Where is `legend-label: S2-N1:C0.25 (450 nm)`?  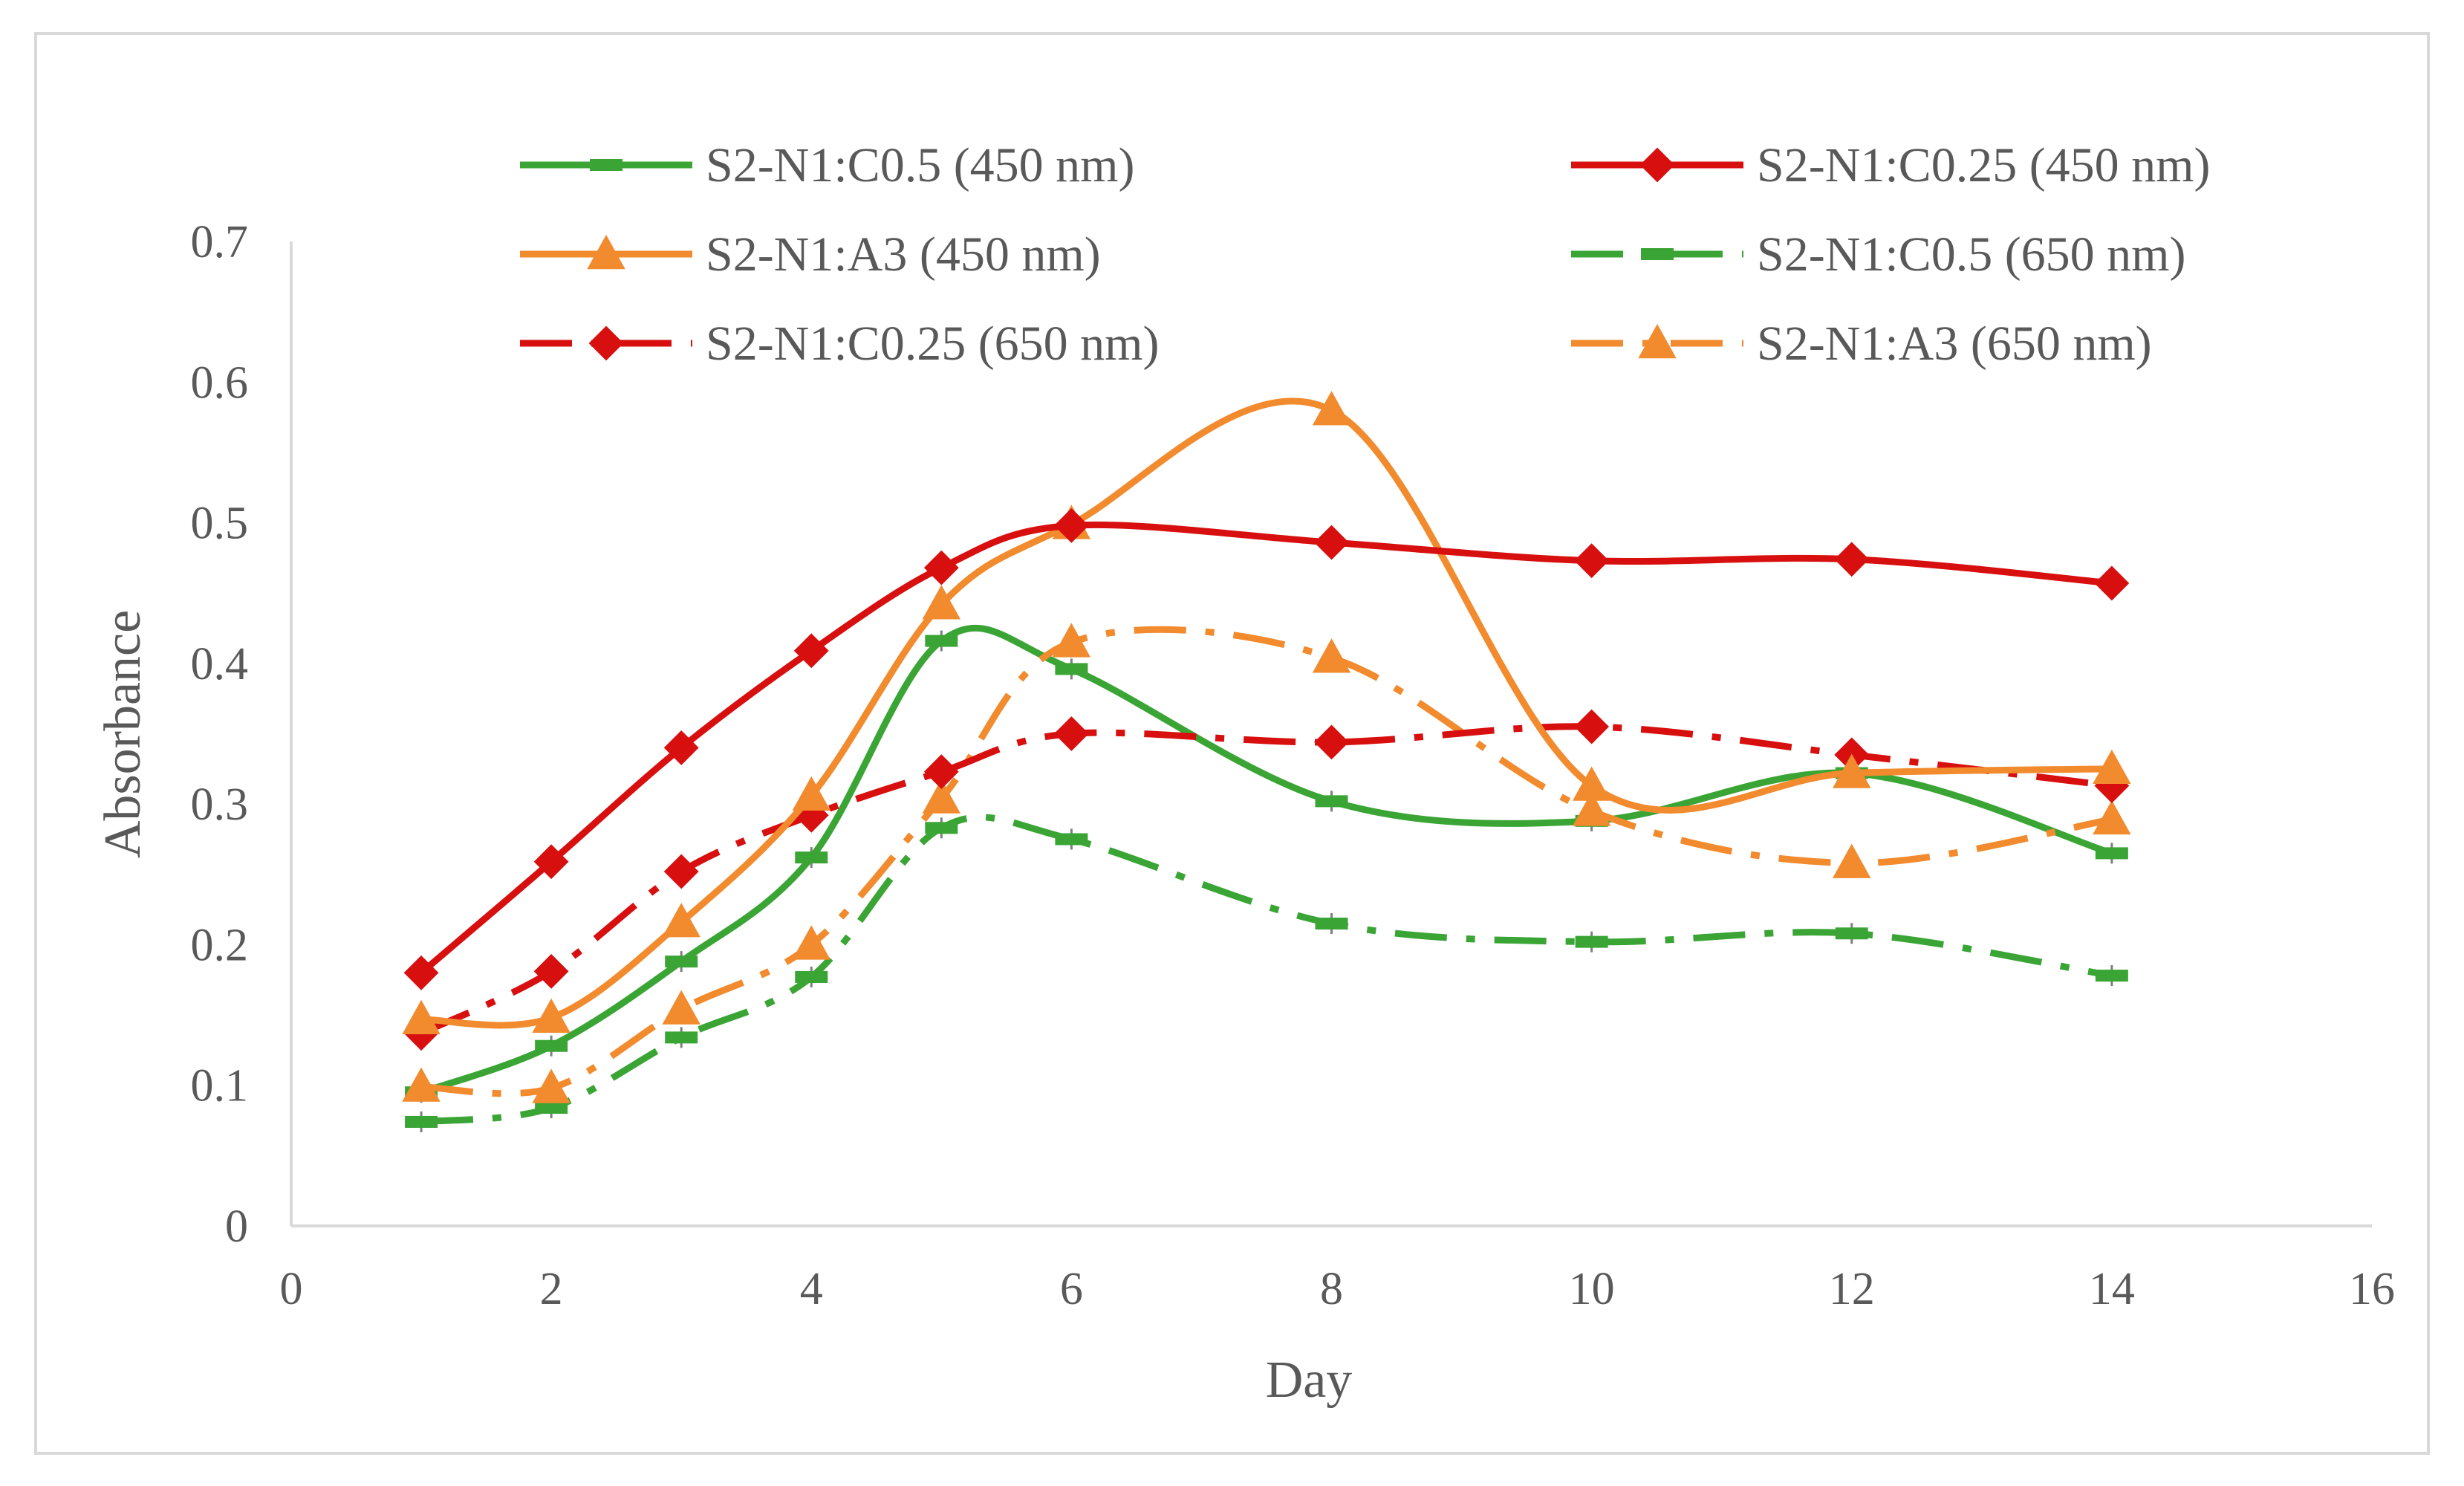 legend-label: S2-N1:C0.25 (450 nm) is located at coordinates (1984, 165).